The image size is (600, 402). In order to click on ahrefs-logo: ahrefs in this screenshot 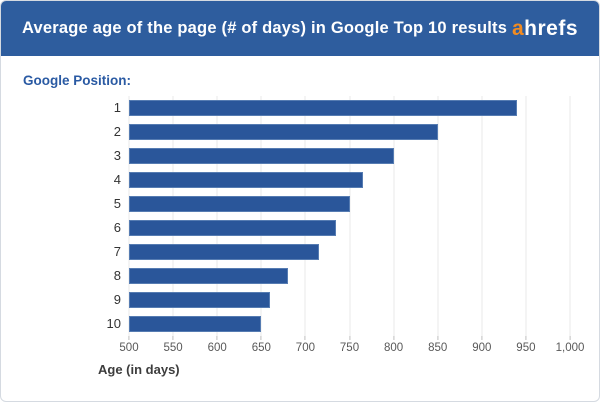, I will do `click(545, 29)`.